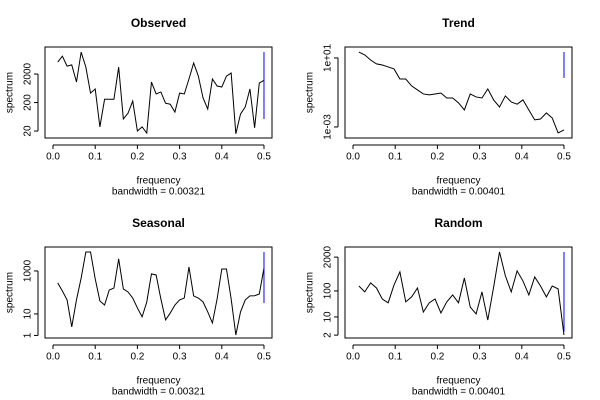 The height and width of the screenshot is (400, 600). I want to click on panel-title: Random, so click(459, 223).